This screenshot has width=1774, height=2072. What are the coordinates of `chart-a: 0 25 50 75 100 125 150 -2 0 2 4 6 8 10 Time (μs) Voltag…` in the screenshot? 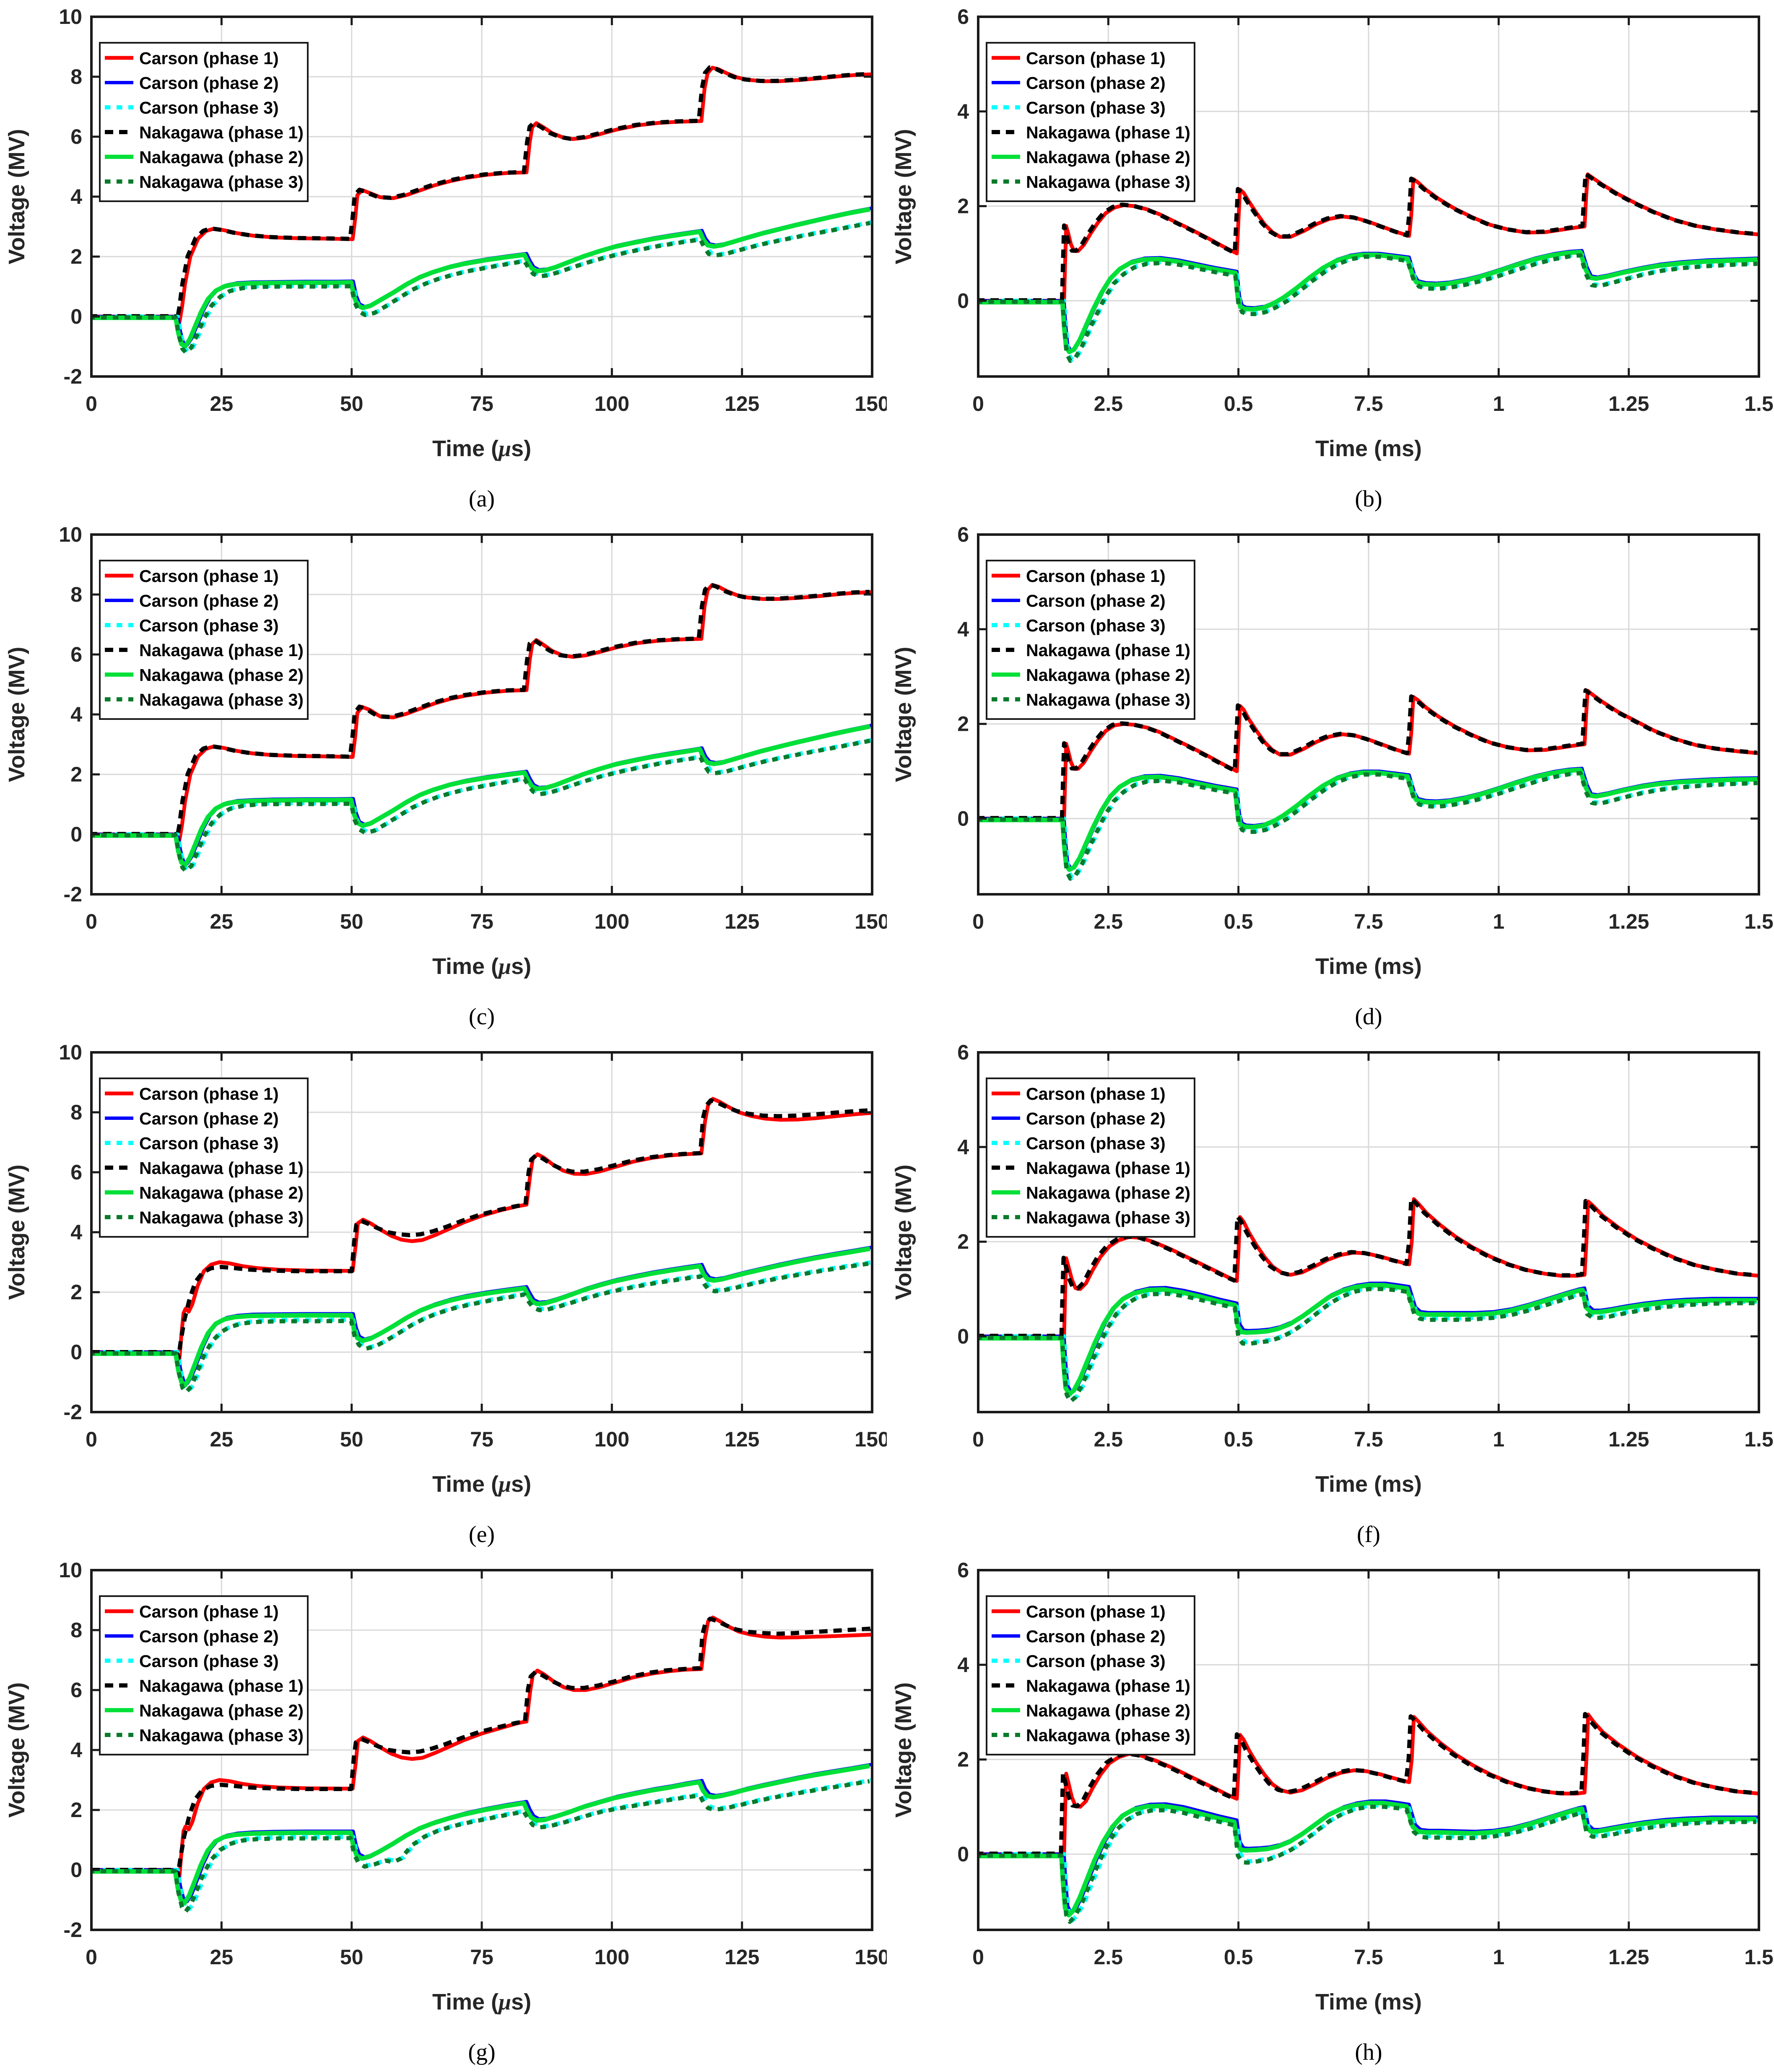 It's located at (443, 259).